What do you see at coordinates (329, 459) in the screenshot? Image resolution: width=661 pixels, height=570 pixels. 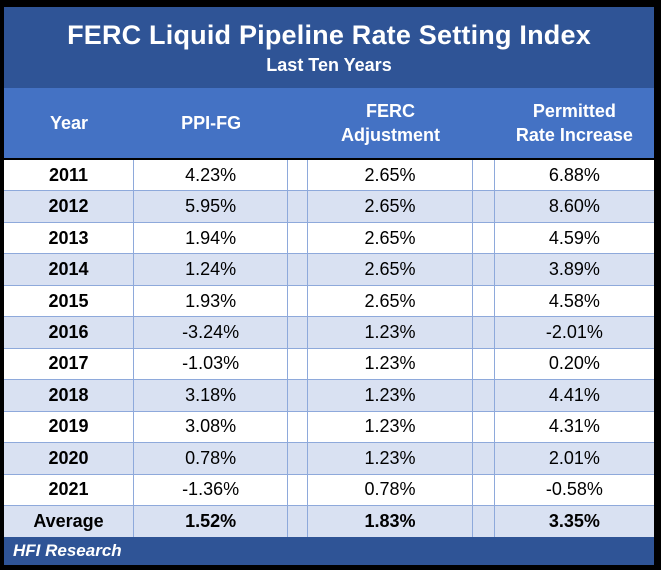 I see `table-row-2020: 2020 0.78% 1.23% 2.01%` at bounding box center [329, 459].